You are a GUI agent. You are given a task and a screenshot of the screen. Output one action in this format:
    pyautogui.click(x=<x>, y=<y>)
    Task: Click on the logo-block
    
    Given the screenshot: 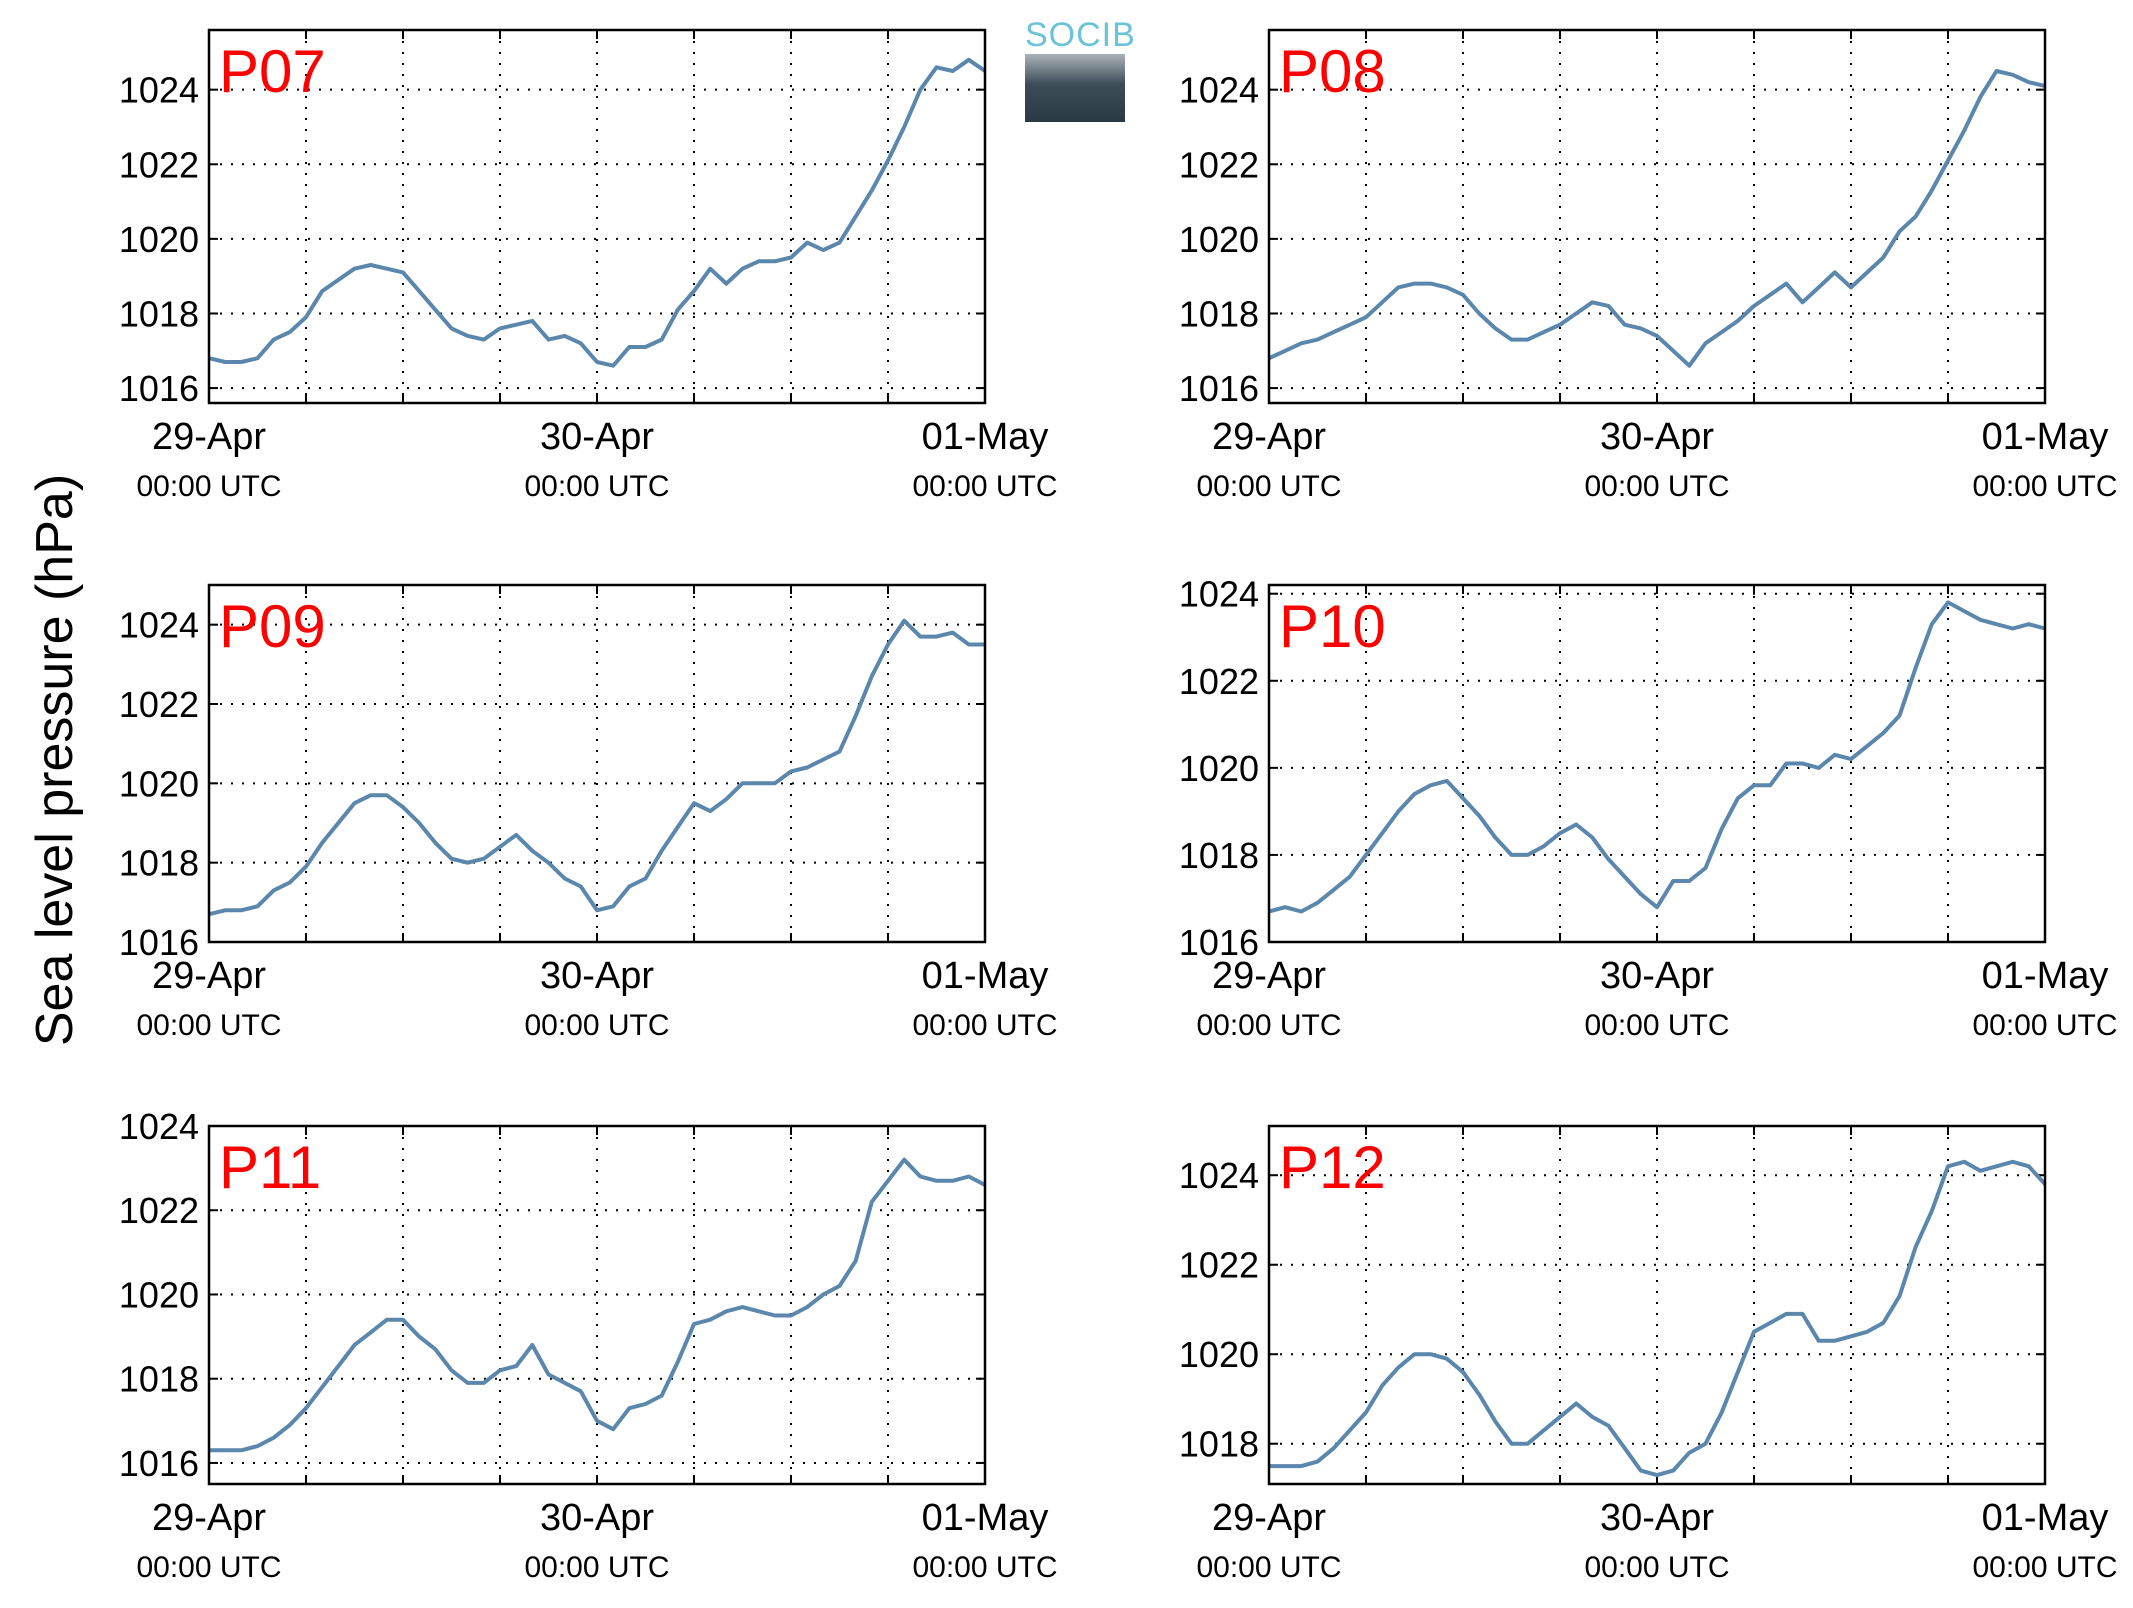 What is the action you would take?
    pyautogui.click(x=1075, y=88)
    